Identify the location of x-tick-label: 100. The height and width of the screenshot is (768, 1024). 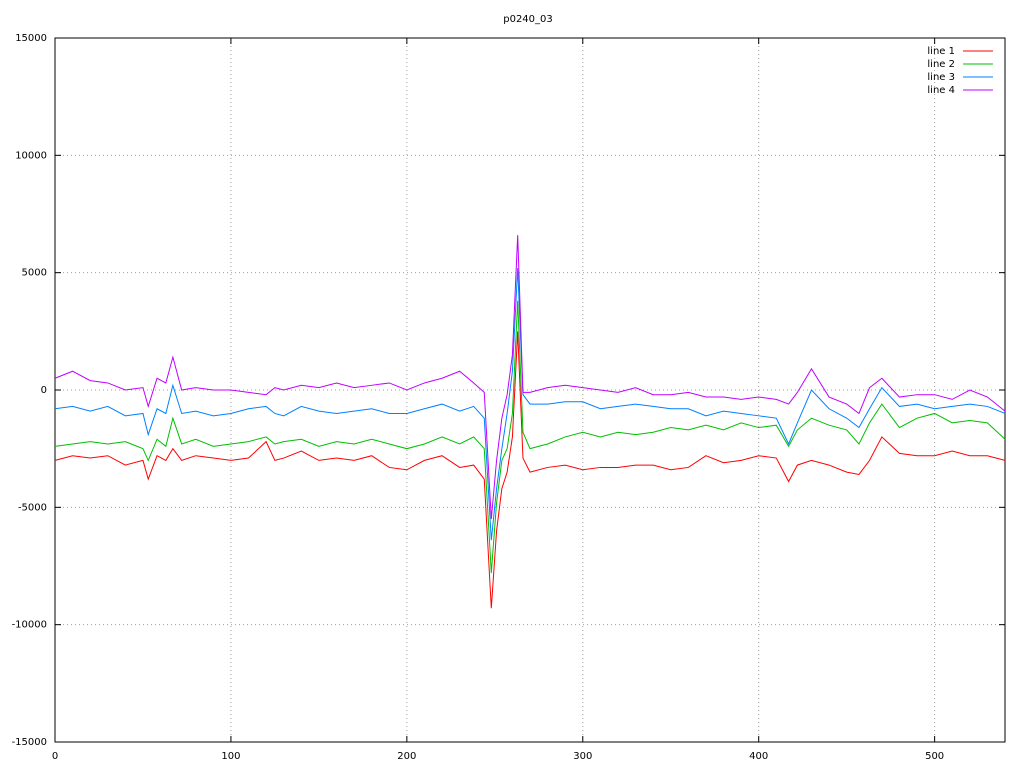
(230, 756).